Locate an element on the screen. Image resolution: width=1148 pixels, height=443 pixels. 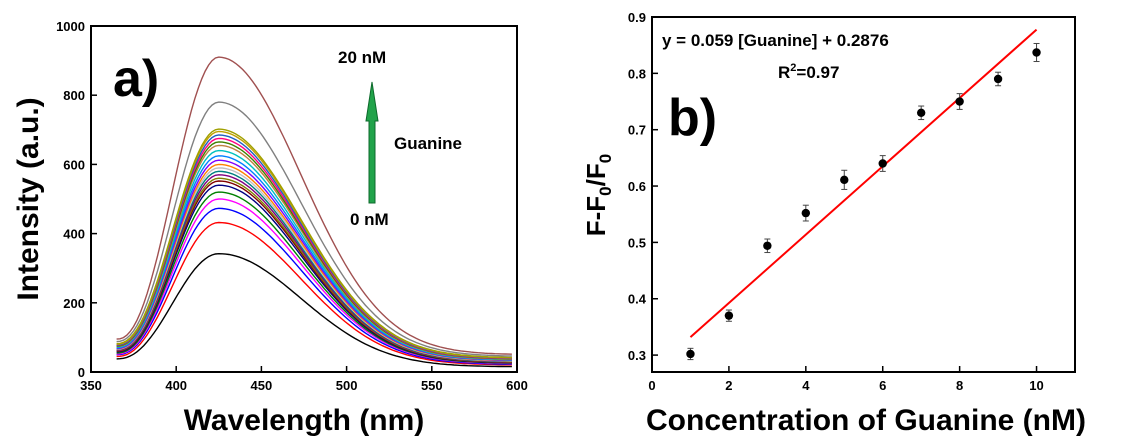
x-axis-title-b: Concentration of Guanine (nM) is located at coordinates (866, 420).